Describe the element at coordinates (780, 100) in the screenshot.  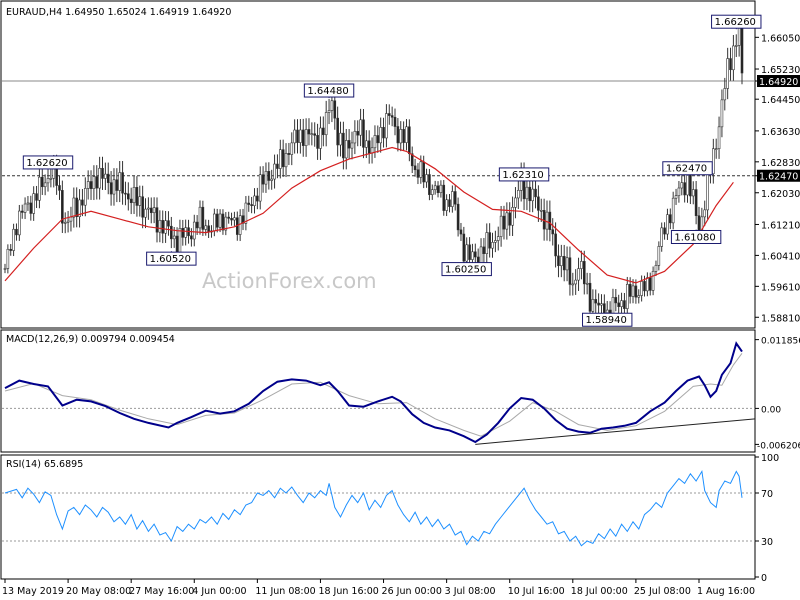
I see `price-axis-label: 1.64450` at that location.